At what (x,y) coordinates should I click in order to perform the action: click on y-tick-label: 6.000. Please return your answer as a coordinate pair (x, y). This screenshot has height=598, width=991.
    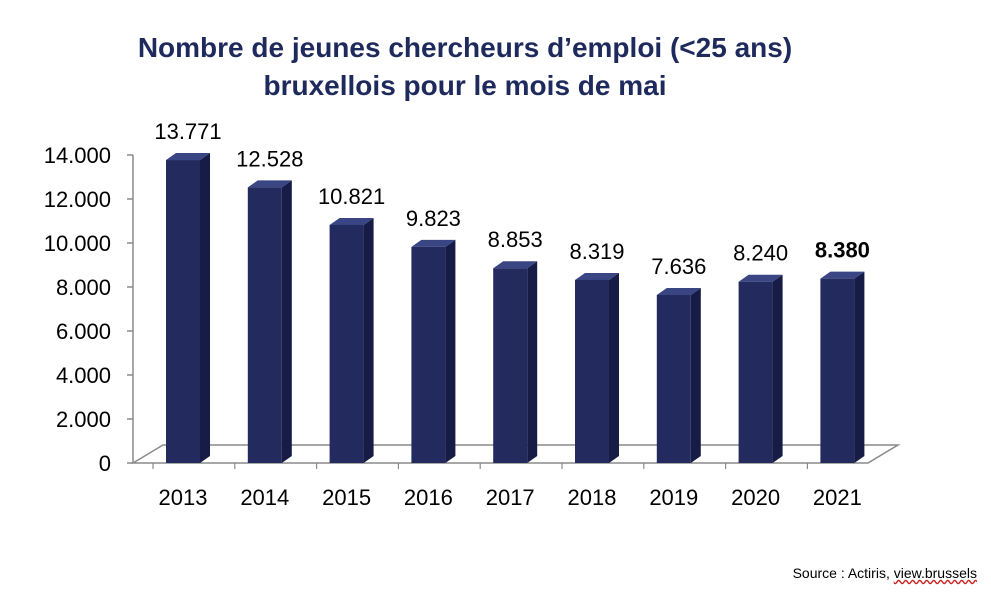
    Looking at the image, I should click on (83, 331).